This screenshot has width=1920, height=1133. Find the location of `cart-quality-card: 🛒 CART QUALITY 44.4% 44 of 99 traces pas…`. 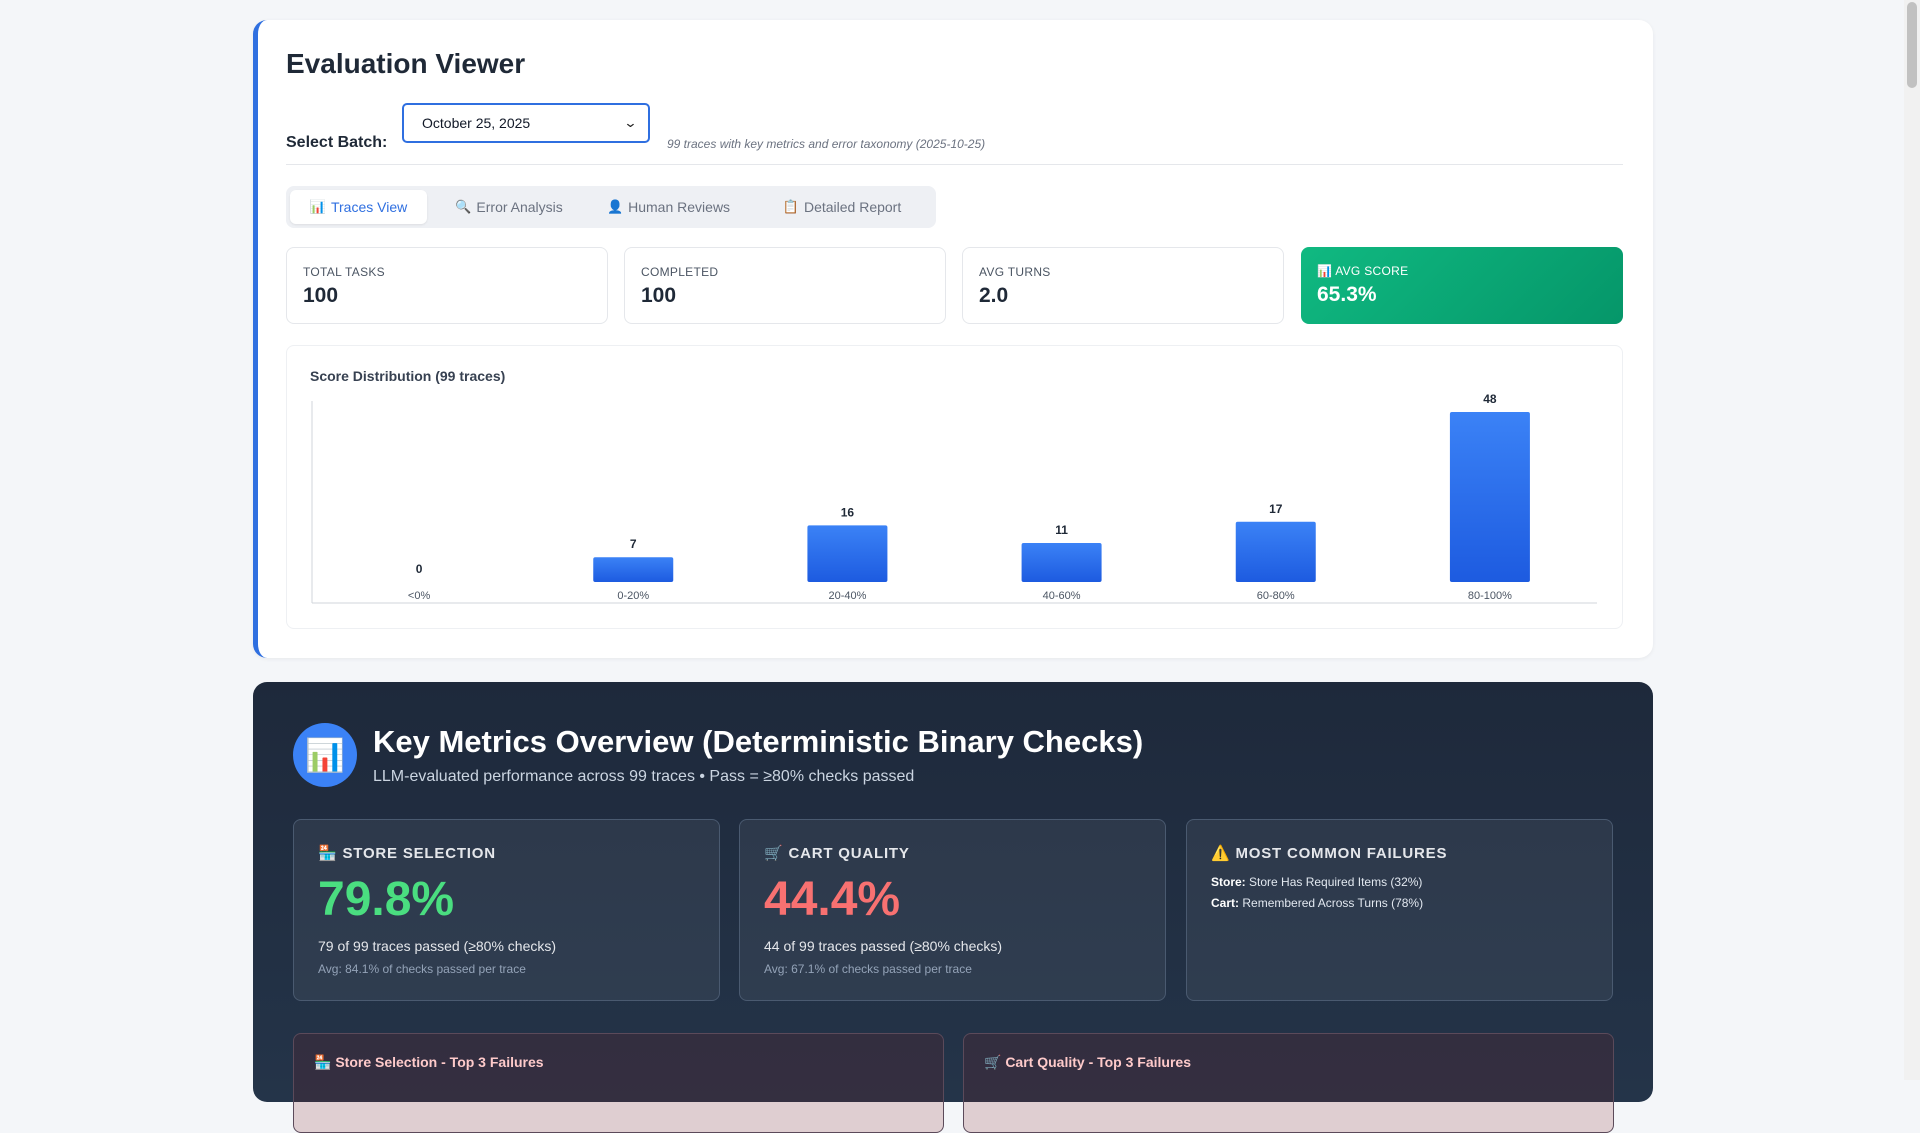

cart-quality-card: 🛒 CART QUALITY 44.4% 44 of 99 traces pas… is located at coordinates (952, 910).